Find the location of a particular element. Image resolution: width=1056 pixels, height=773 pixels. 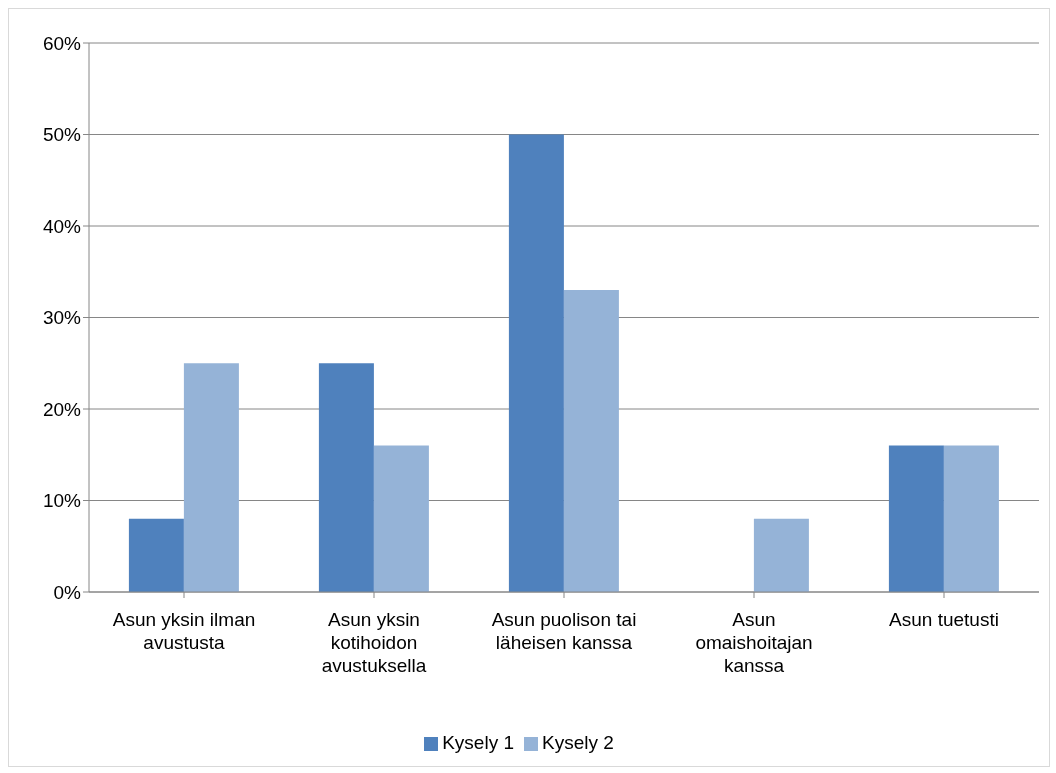

y-tick-label: 50% is located at coordinates (62, 135).